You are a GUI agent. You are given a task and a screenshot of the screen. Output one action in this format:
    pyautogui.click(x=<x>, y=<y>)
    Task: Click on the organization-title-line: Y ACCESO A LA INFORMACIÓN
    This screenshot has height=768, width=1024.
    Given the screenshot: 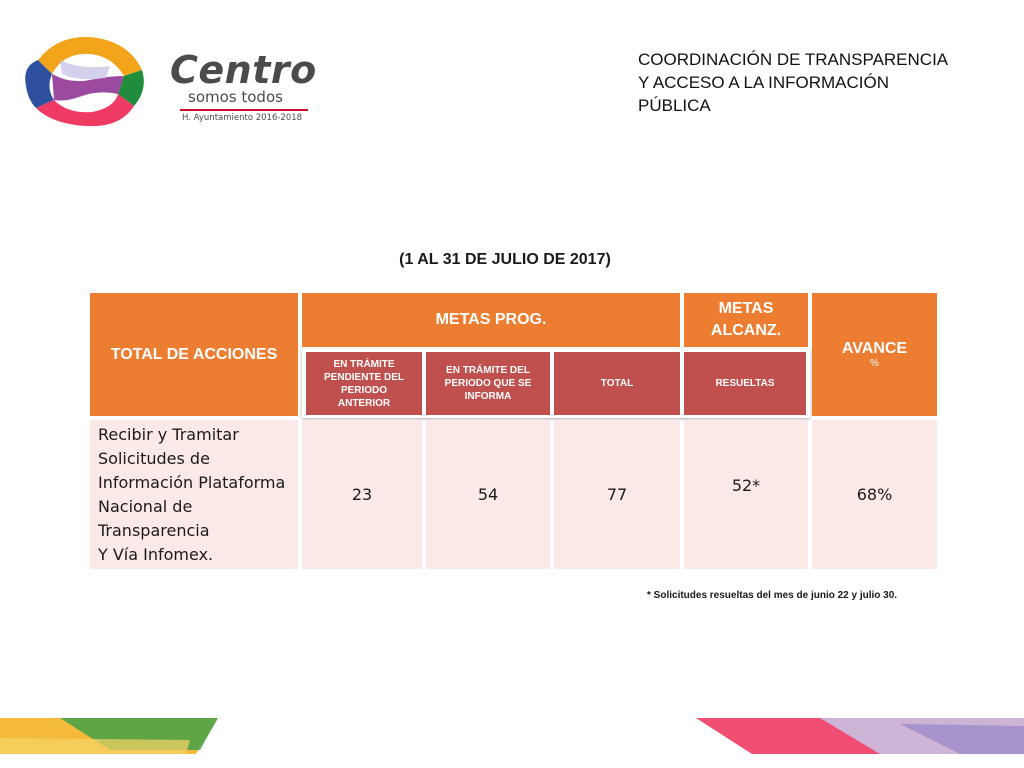 What is the action you would take?
    pyautogui.click(x=763, y=82)
    